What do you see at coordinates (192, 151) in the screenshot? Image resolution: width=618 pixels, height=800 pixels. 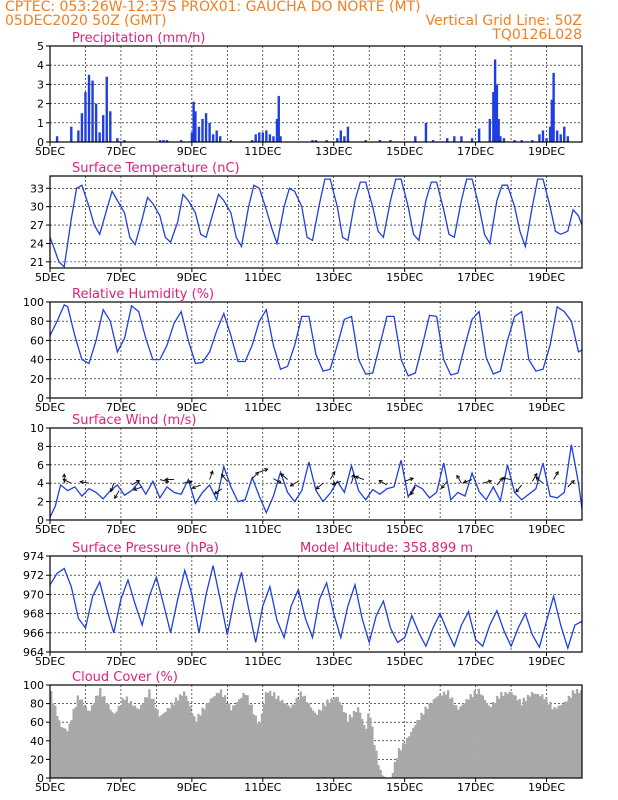 I see `x-tick-label: 9DEC` at bounding box center [192, 151].